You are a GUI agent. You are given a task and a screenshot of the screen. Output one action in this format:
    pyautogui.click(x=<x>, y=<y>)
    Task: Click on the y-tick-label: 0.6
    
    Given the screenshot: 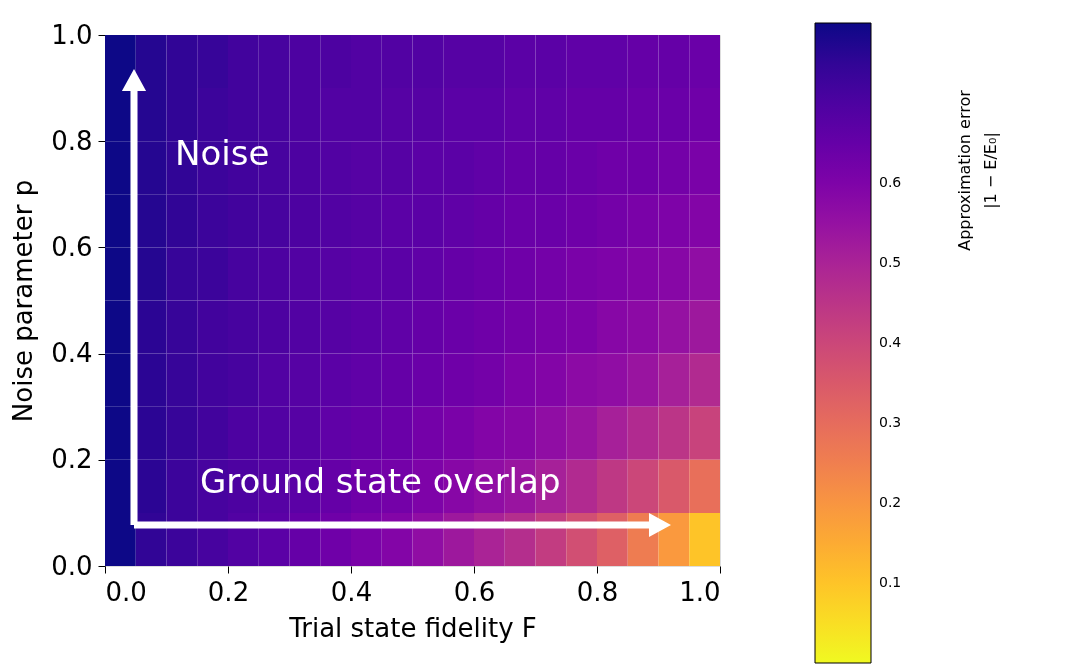 What is the action you would take?
    pyautogui.click(x=72, y=246)
    